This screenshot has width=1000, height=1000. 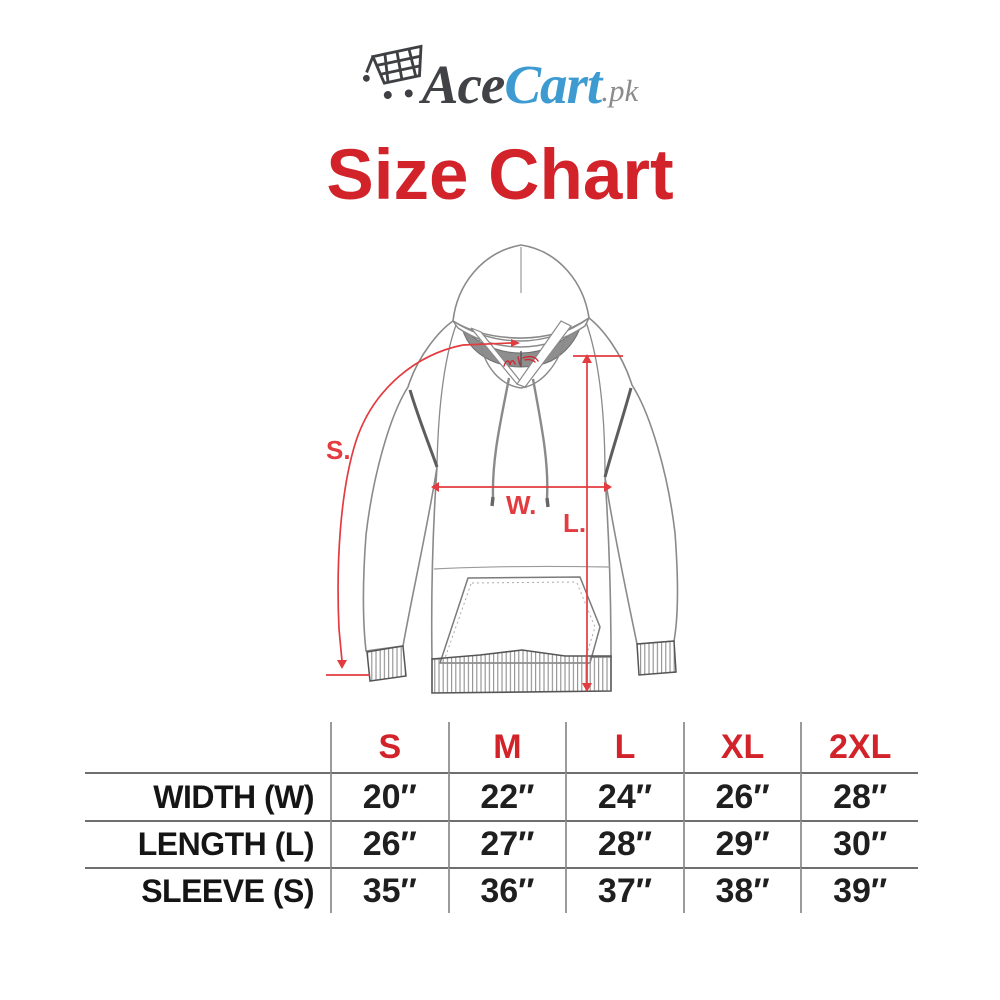 What do you see at coordinates (207, 796) in the screenshot?
I see `row-label-width: WIDTH (W)` at bounding box center [207, 796].